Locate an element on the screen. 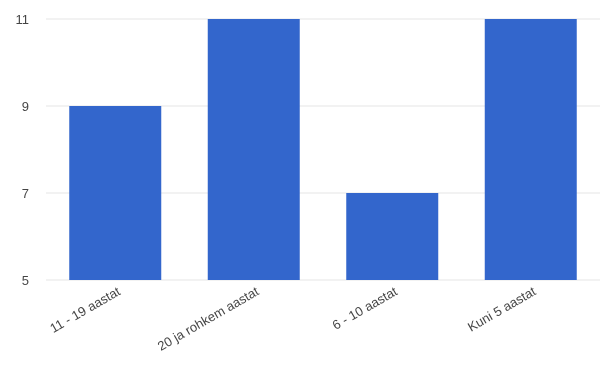 Image resolution: width=605 pixels, height=383 pixels. x-category-label: 11 - 19 aastat is located at coordinates (85, 309).